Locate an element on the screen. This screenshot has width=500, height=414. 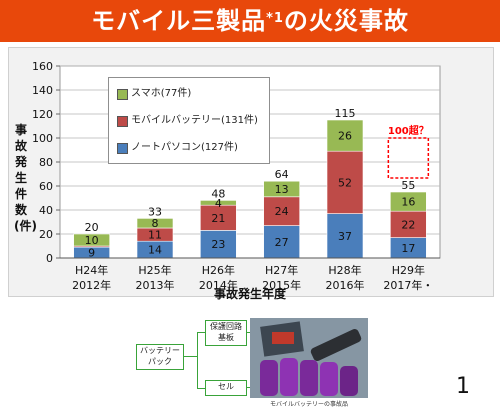
data-label: 23 is located at coordinates (218, 244).